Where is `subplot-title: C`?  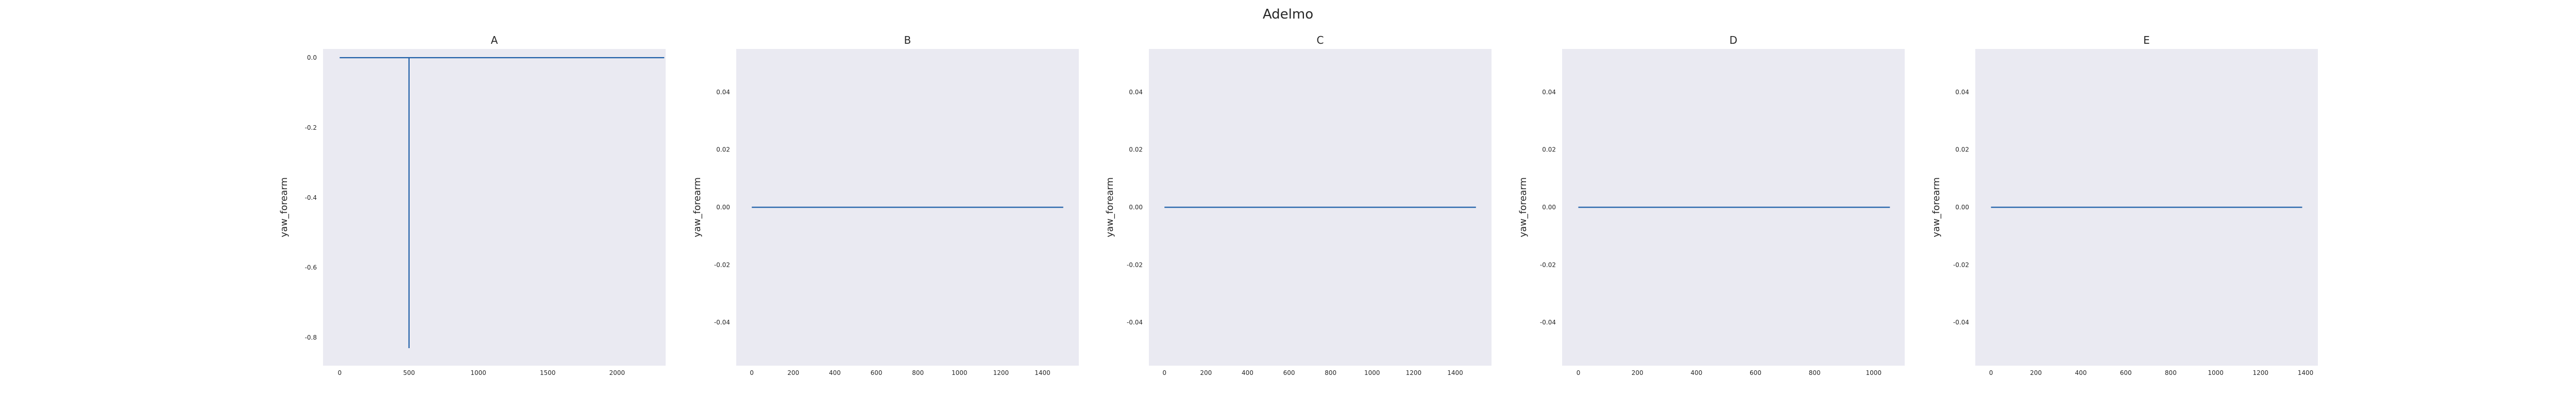
subplot-title: C is located at coordinates (1320, 40).